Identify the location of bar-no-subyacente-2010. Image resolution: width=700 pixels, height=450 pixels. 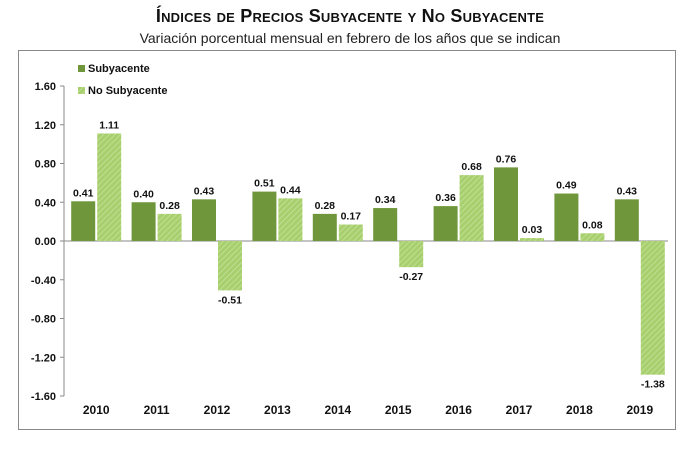
(109, 187).